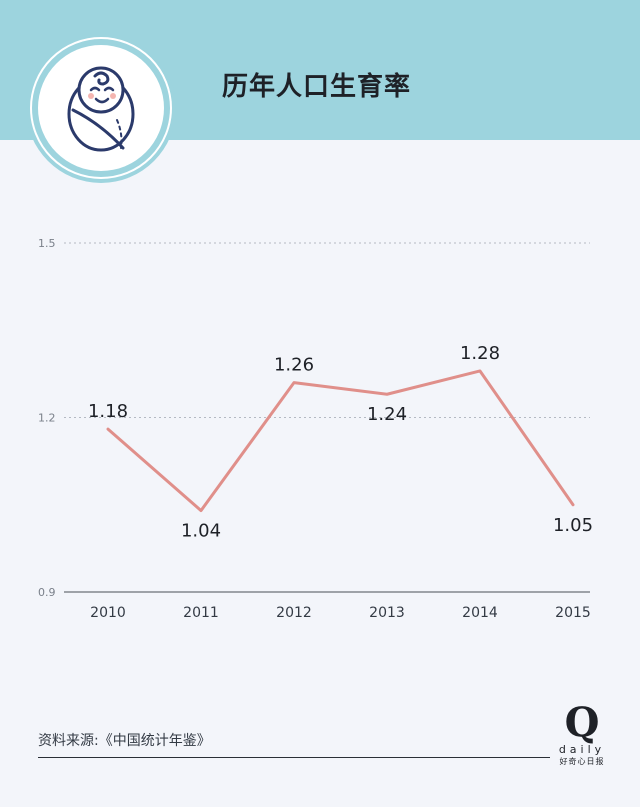  I want to click on data-label: 1.05, so click(573, 525).